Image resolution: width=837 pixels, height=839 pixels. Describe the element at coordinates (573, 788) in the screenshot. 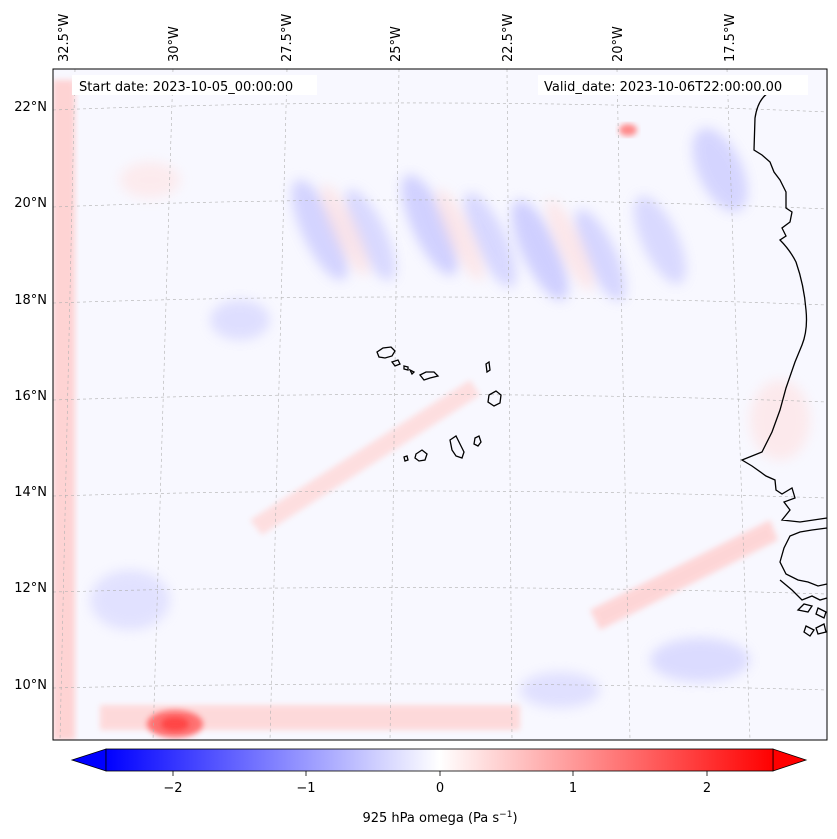

I see `colorbar-tick-label: 1` at that location.